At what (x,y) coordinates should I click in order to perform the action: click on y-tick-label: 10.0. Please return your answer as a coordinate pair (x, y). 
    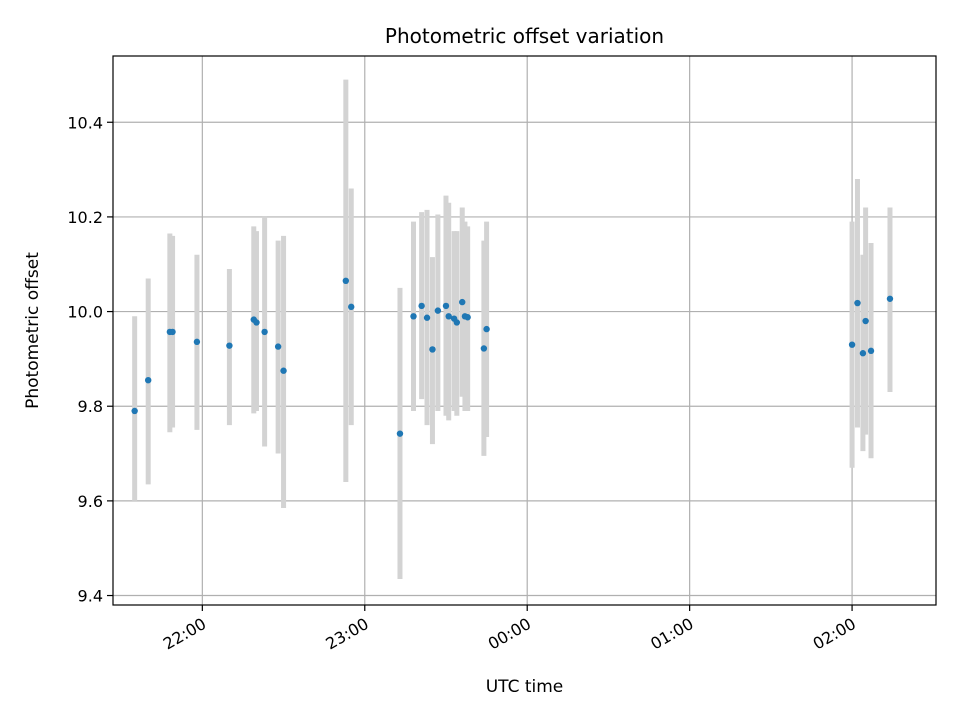
    Looking at the image, I should click on (85, 312).